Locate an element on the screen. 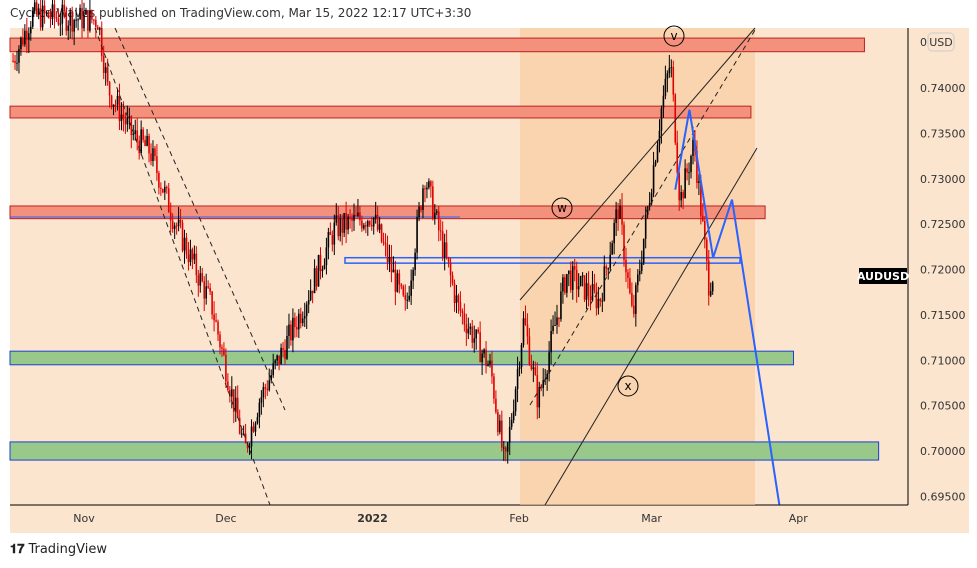 The height and width of the screenshot is (568, 977). blue-level-box is located at coordinates (542, 260).